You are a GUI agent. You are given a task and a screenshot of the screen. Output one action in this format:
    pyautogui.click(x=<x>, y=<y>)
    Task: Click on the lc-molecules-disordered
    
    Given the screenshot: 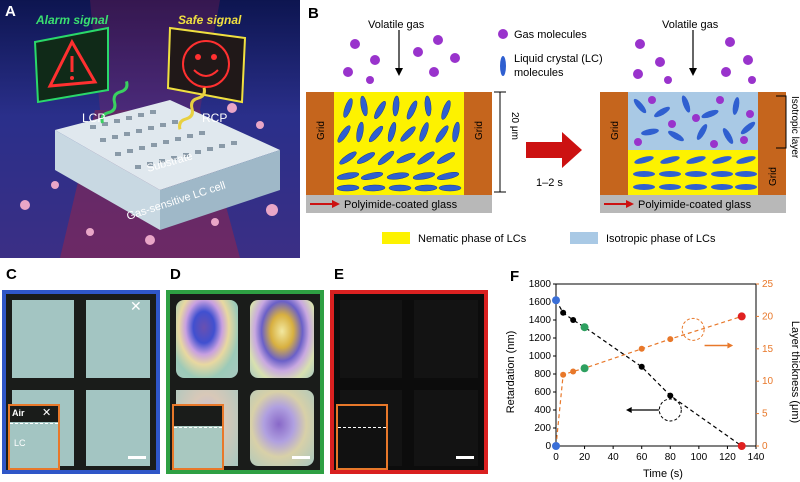 What is the action you would take?
    pyautogui.click(x=694, y=119)
    